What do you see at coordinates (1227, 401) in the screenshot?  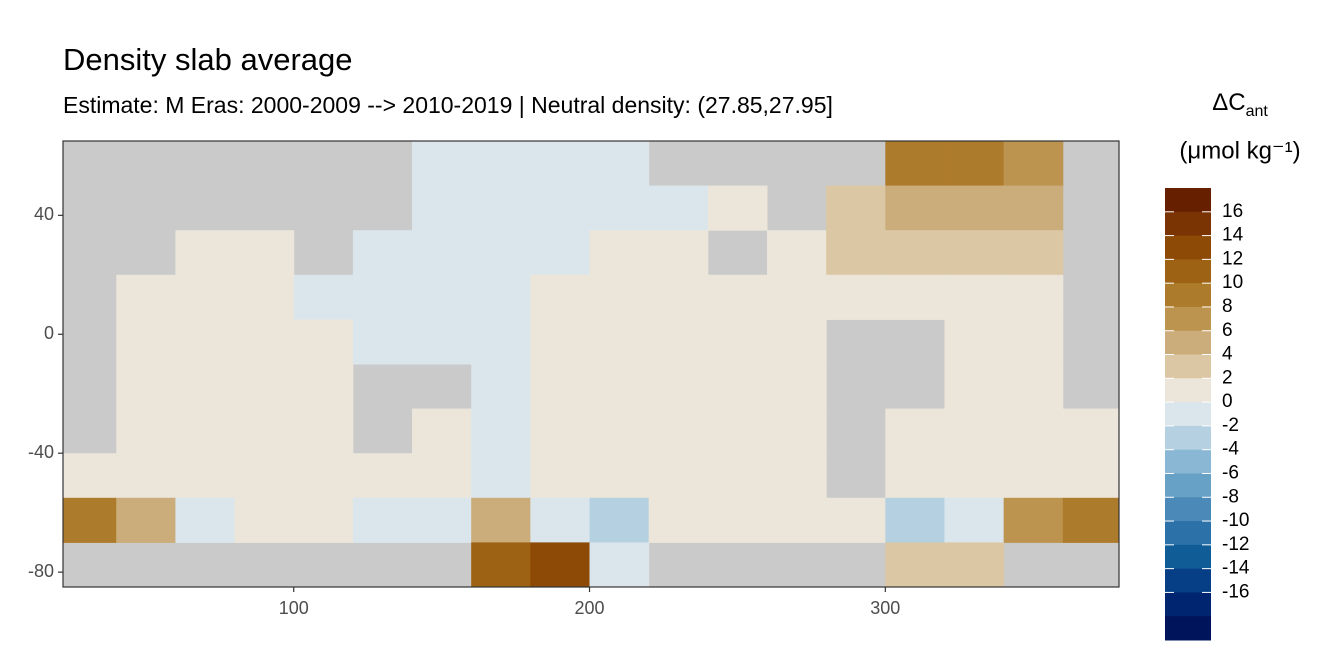 I see `legend-label: 0` at bounding box center [1227, 401].